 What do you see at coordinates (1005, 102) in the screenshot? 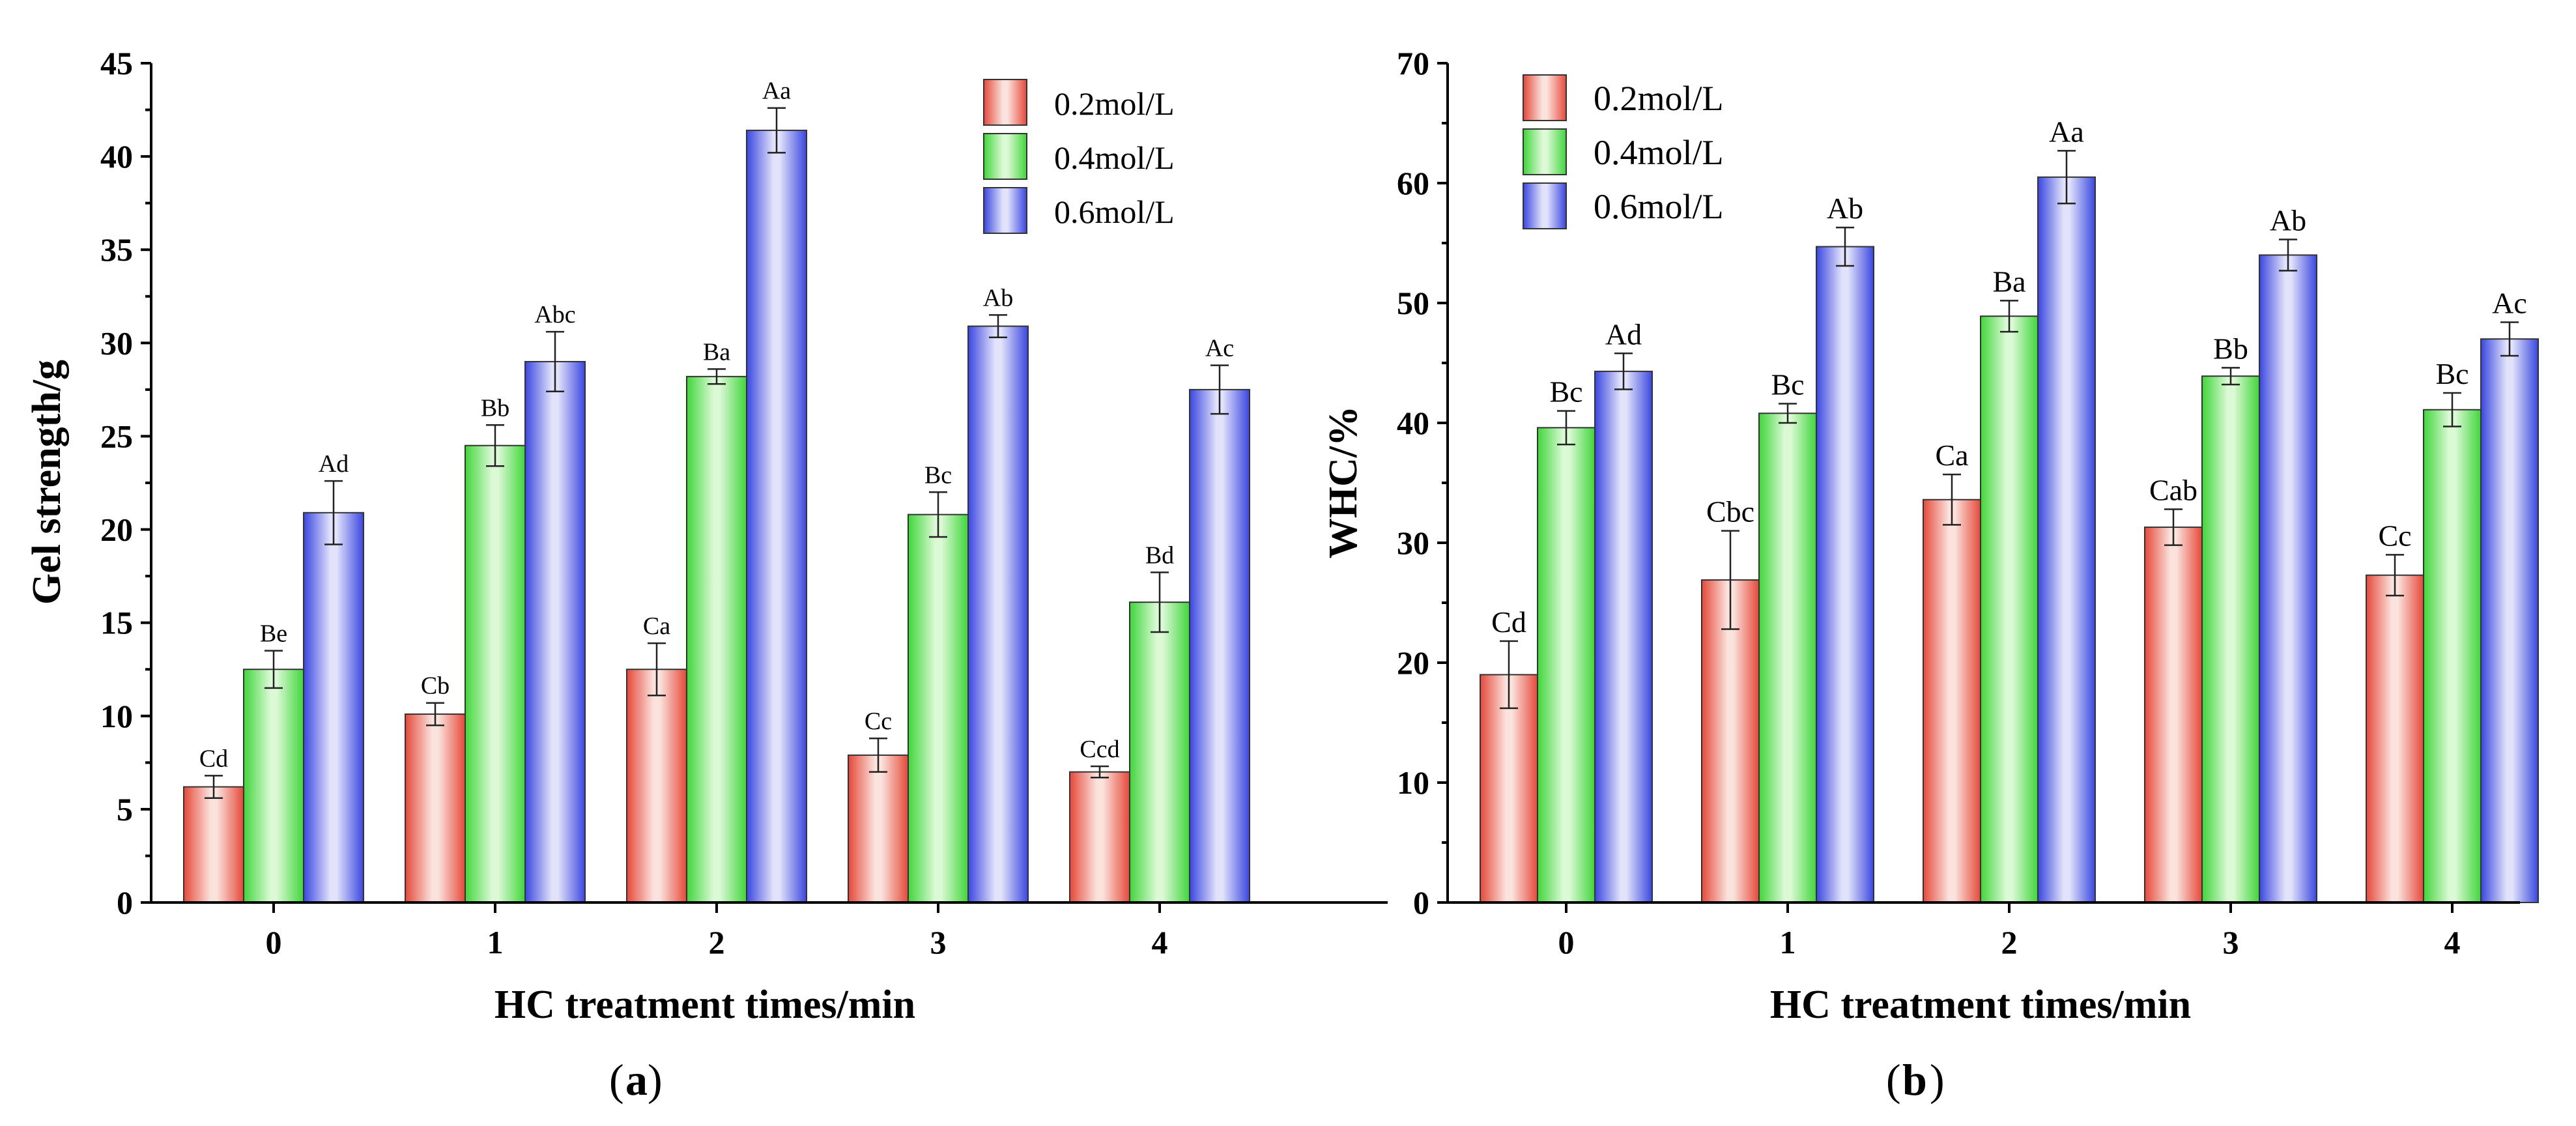
I see `chart-a-legend-swatch-red` at bounding box center [1005, 102].